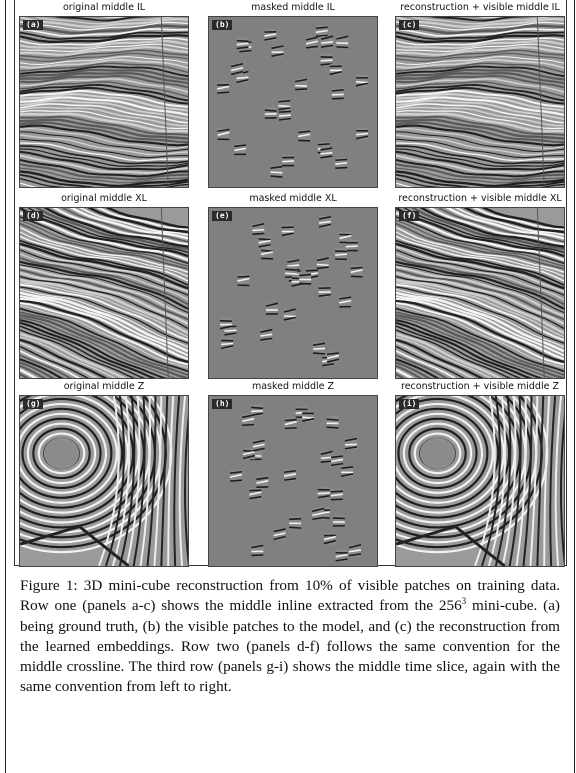 The height and width of the screenshot is (773, 576). What do you see at coordinates (104, 386) in the screenshot?
I see `panel-title: original middle Z` at bounding box center [104, 386].